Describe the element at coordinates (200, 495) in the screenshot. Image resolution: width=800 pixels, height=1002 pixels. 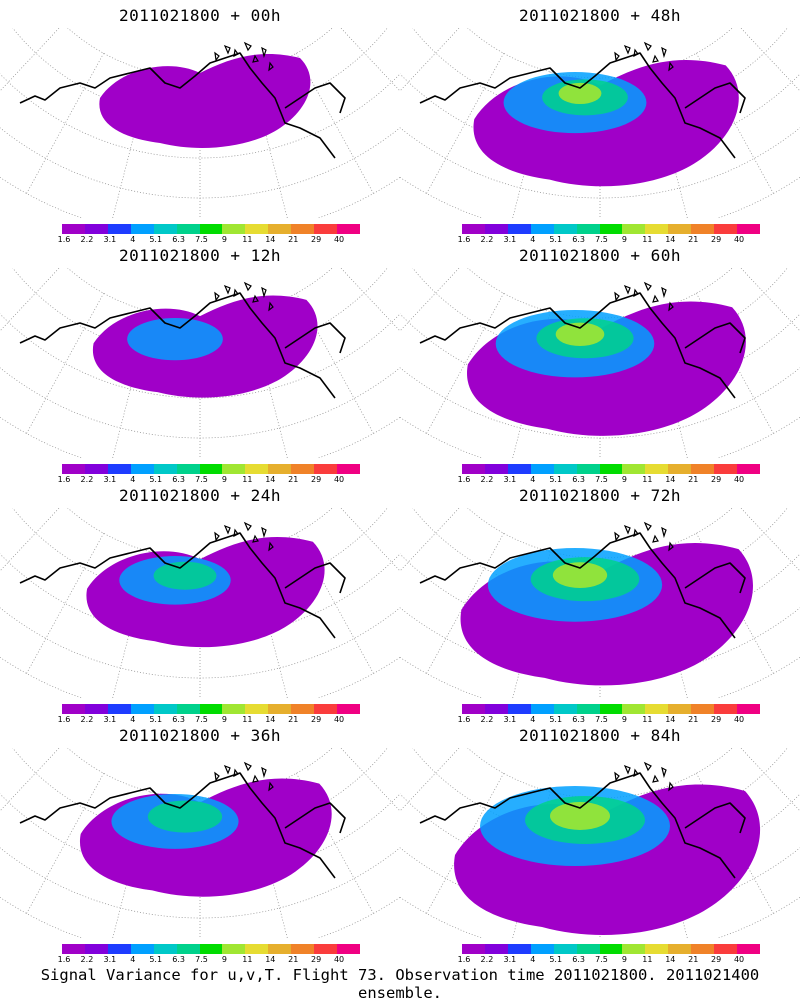
I see `panel-title: 2011021800 + 24h` at that location.